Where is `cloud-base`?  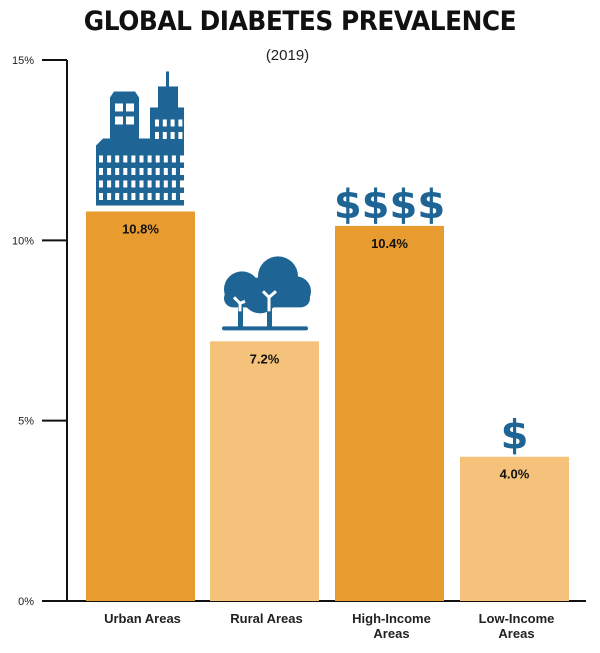 cloud-base is located at coordinates (267, 298).